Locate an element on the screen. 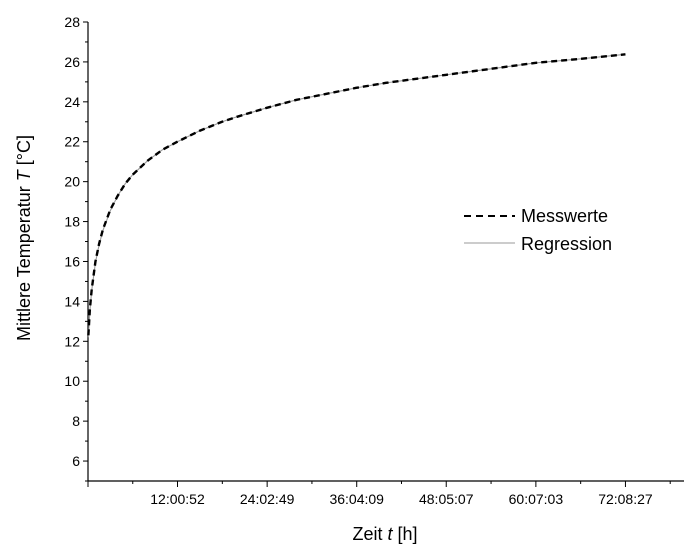 The width and height of the screenshot is (686, 547). x-axis-title-unit: [h] is located at coordinates (405, 534).